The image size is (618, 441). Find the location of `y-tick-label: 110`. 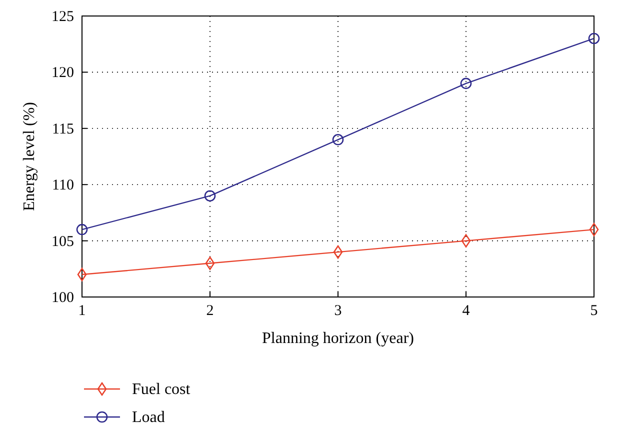

y-tick-label: 110 is located at coordinates (63, 186).